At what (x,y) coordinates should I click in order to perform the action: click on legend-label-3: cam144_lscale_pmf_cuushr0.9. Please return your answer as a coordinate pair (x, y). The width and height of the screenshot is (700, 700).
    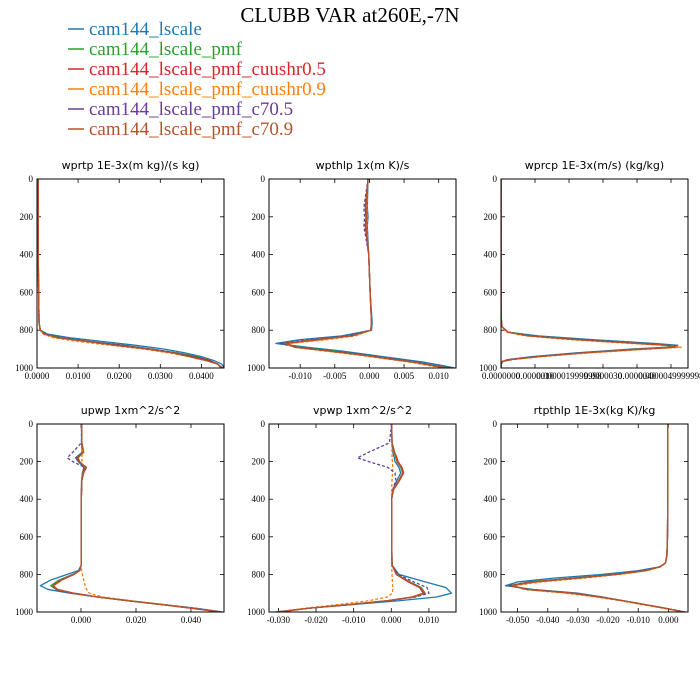
    Looking at the image, I should click on (207, 89).